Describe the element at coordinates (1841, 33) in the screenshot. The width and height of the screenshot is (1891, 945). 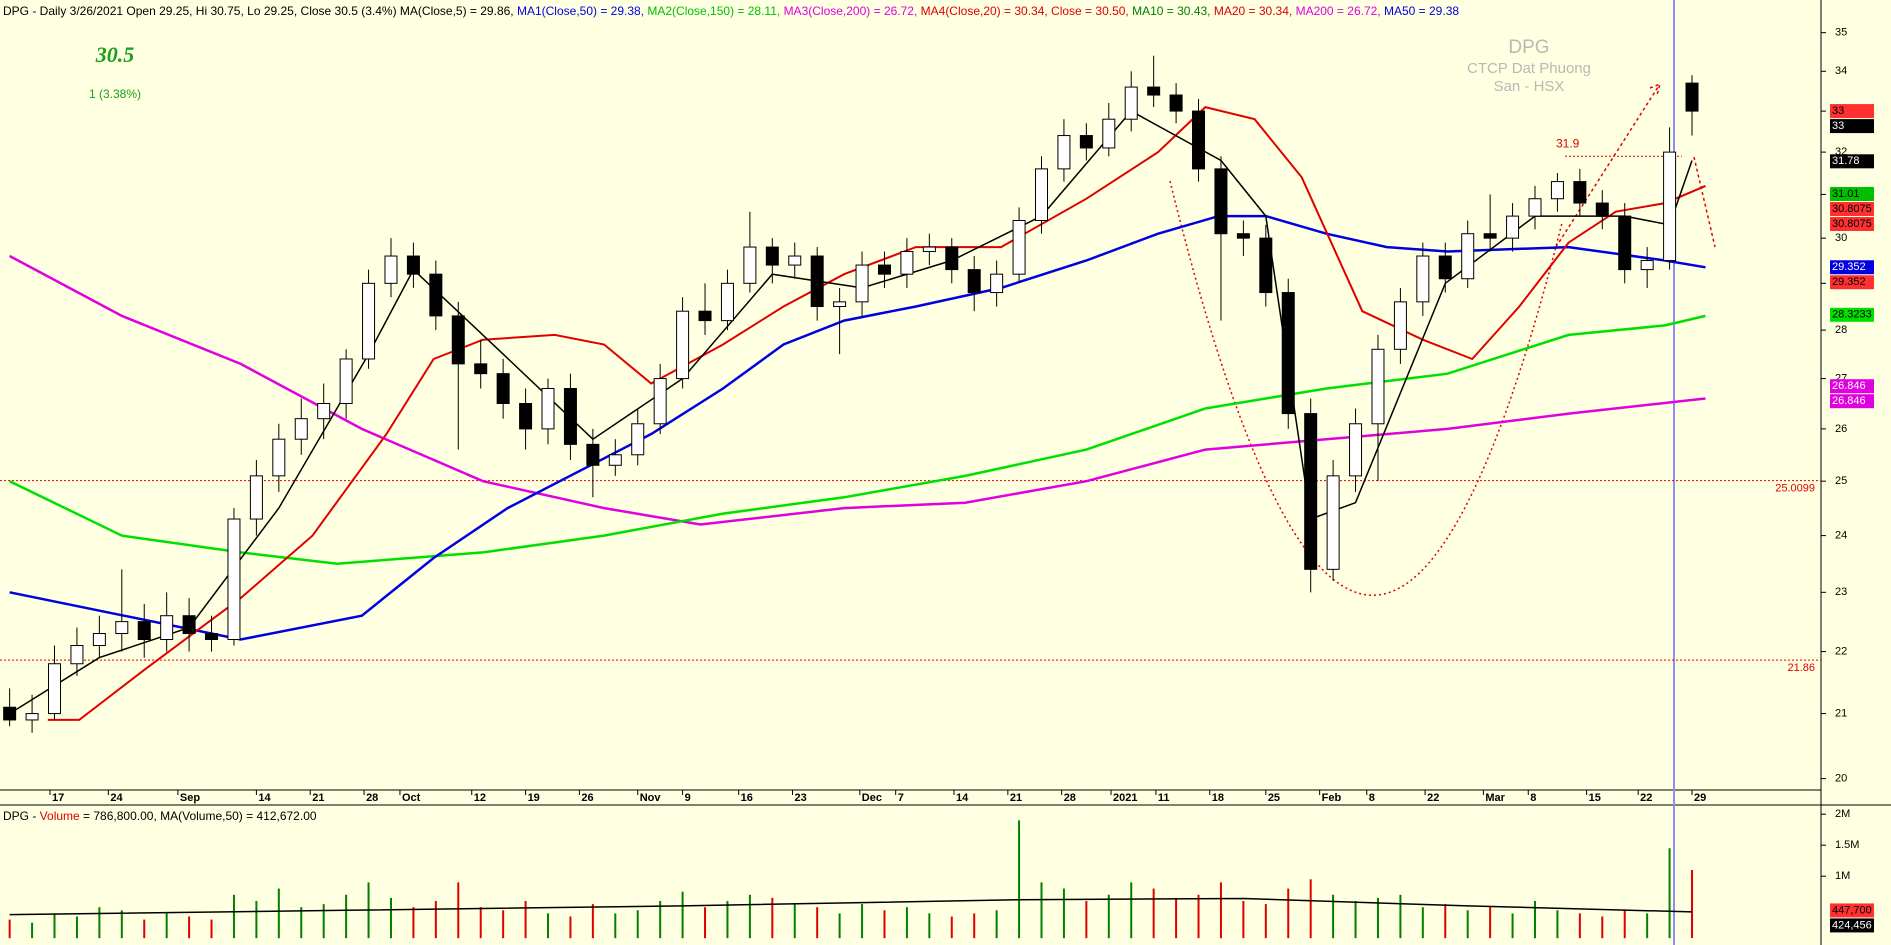
I see `y-tick-label: 35` at that location.